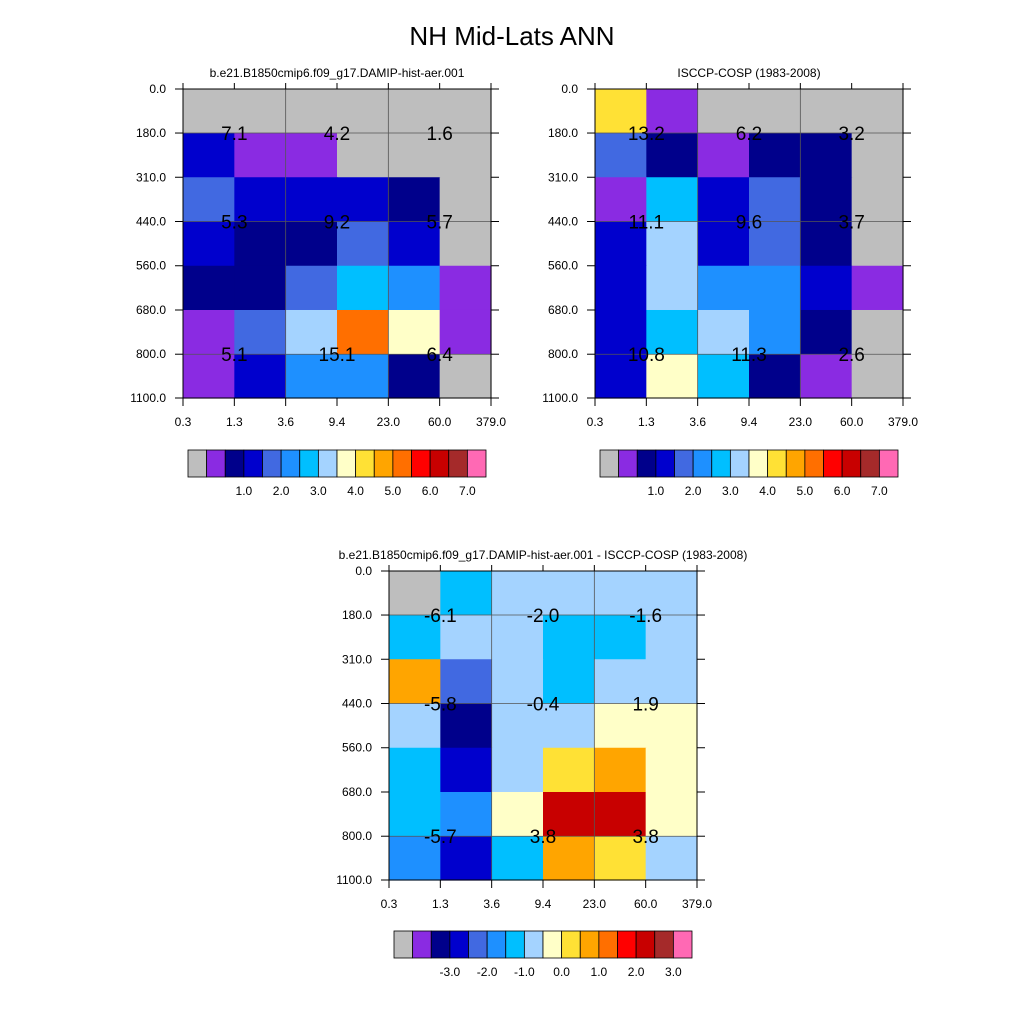 The width and height of the screenshot is (1024, 1024). I want to click on x-tick-label: 23.0, so click(389, 422).